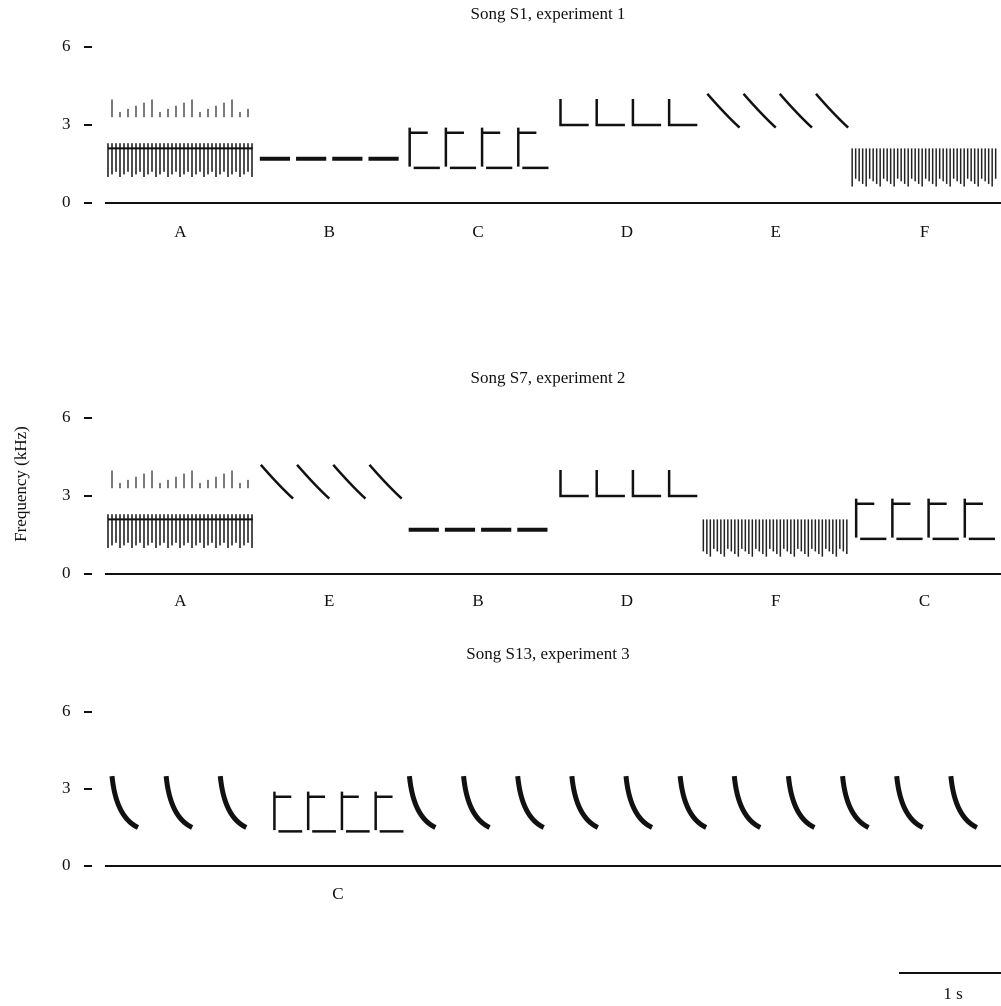  Describe the element at coordinates (548, 377) in the screenshot. I see `panel-title: Song S7, experiment 2` at that location.